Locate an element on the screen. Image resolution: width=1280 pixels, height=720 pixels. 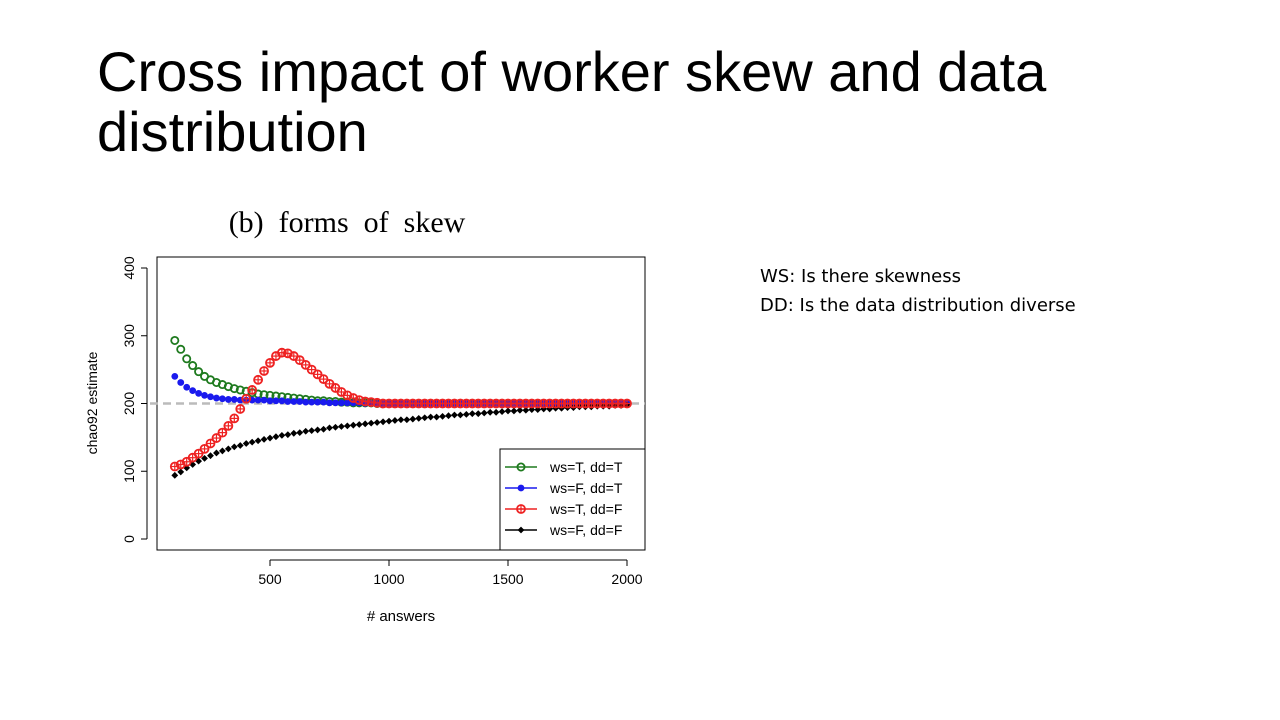
x-tick-label: 500 is located at coordinates (270, 579).